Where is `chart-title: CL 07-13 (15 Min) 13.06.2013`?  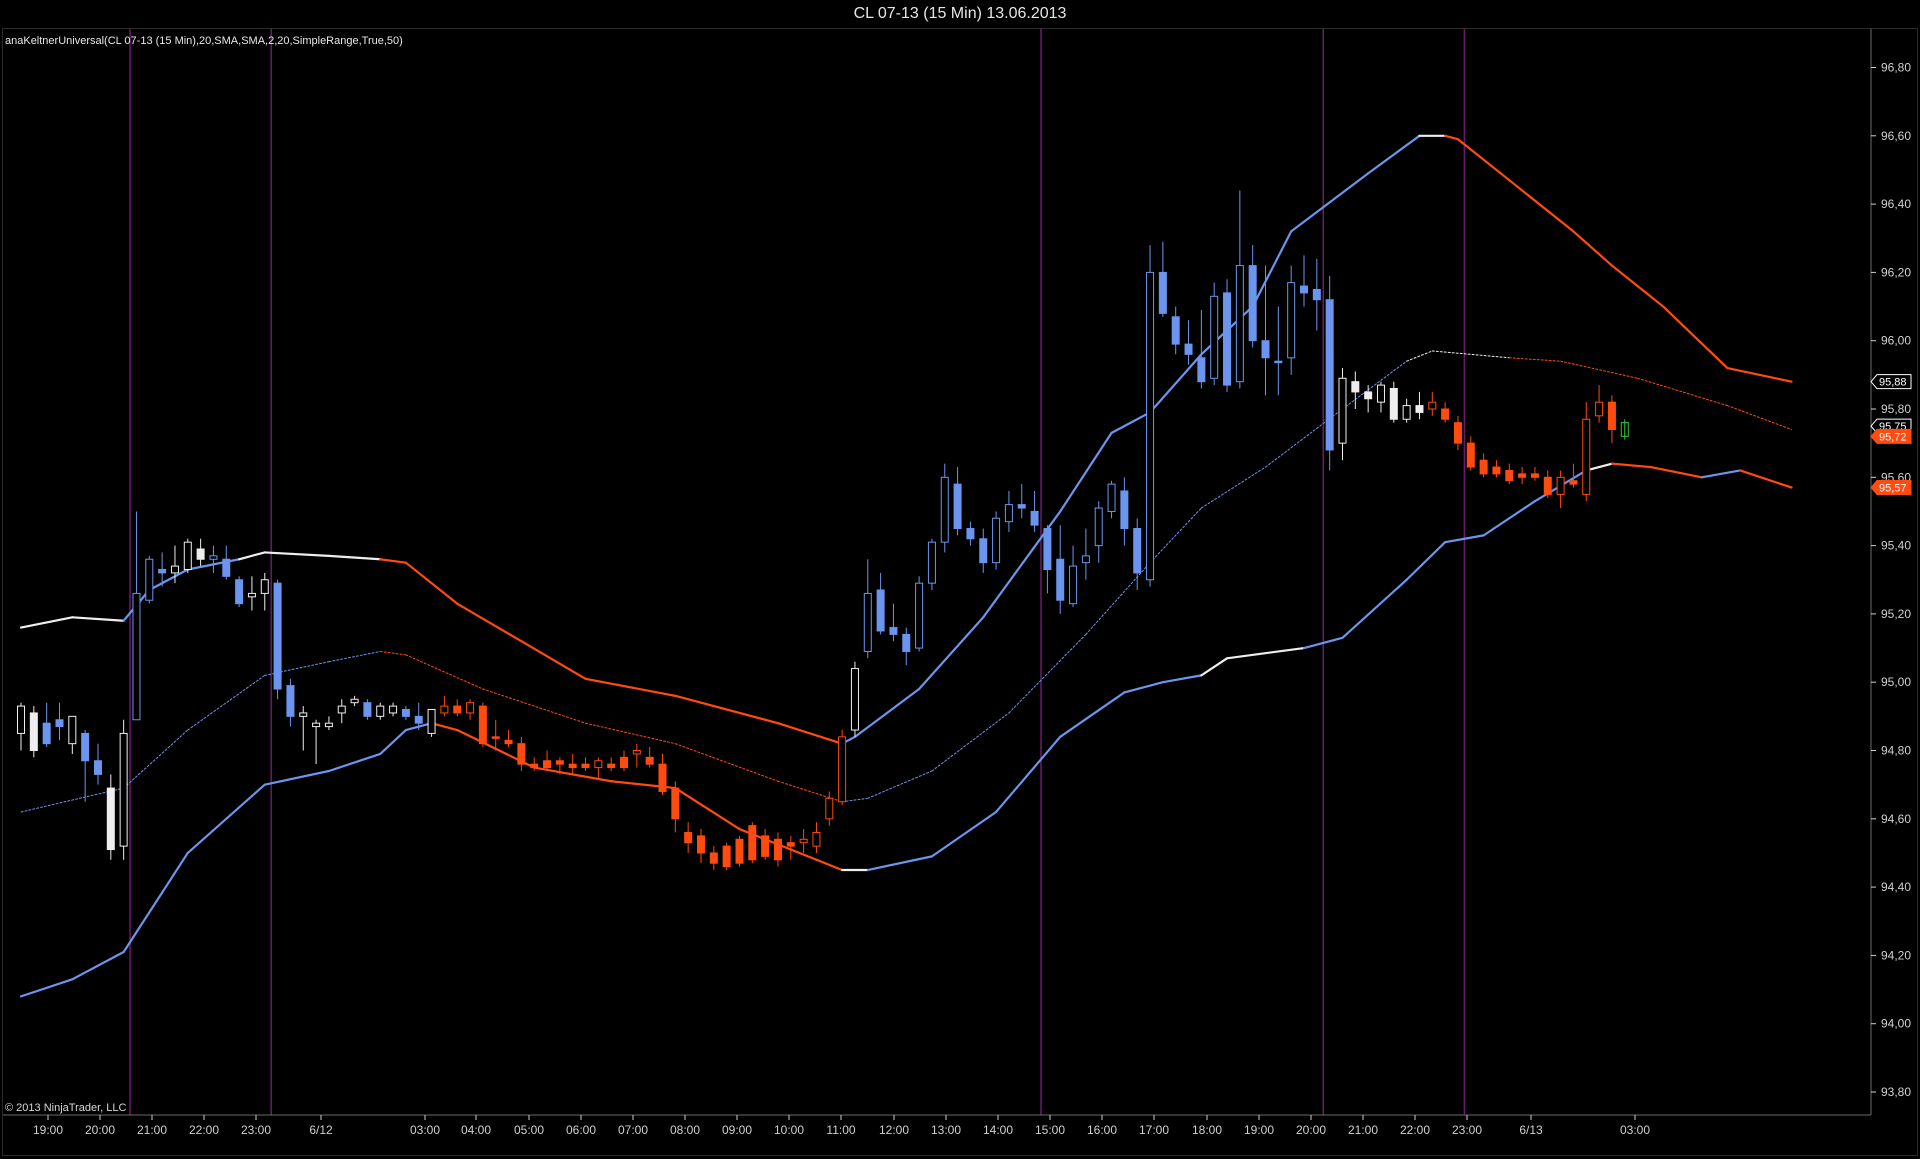 chart-title: CL 07-13 (15 Min) 13.06.2013 is located at coordinates (960, 14).